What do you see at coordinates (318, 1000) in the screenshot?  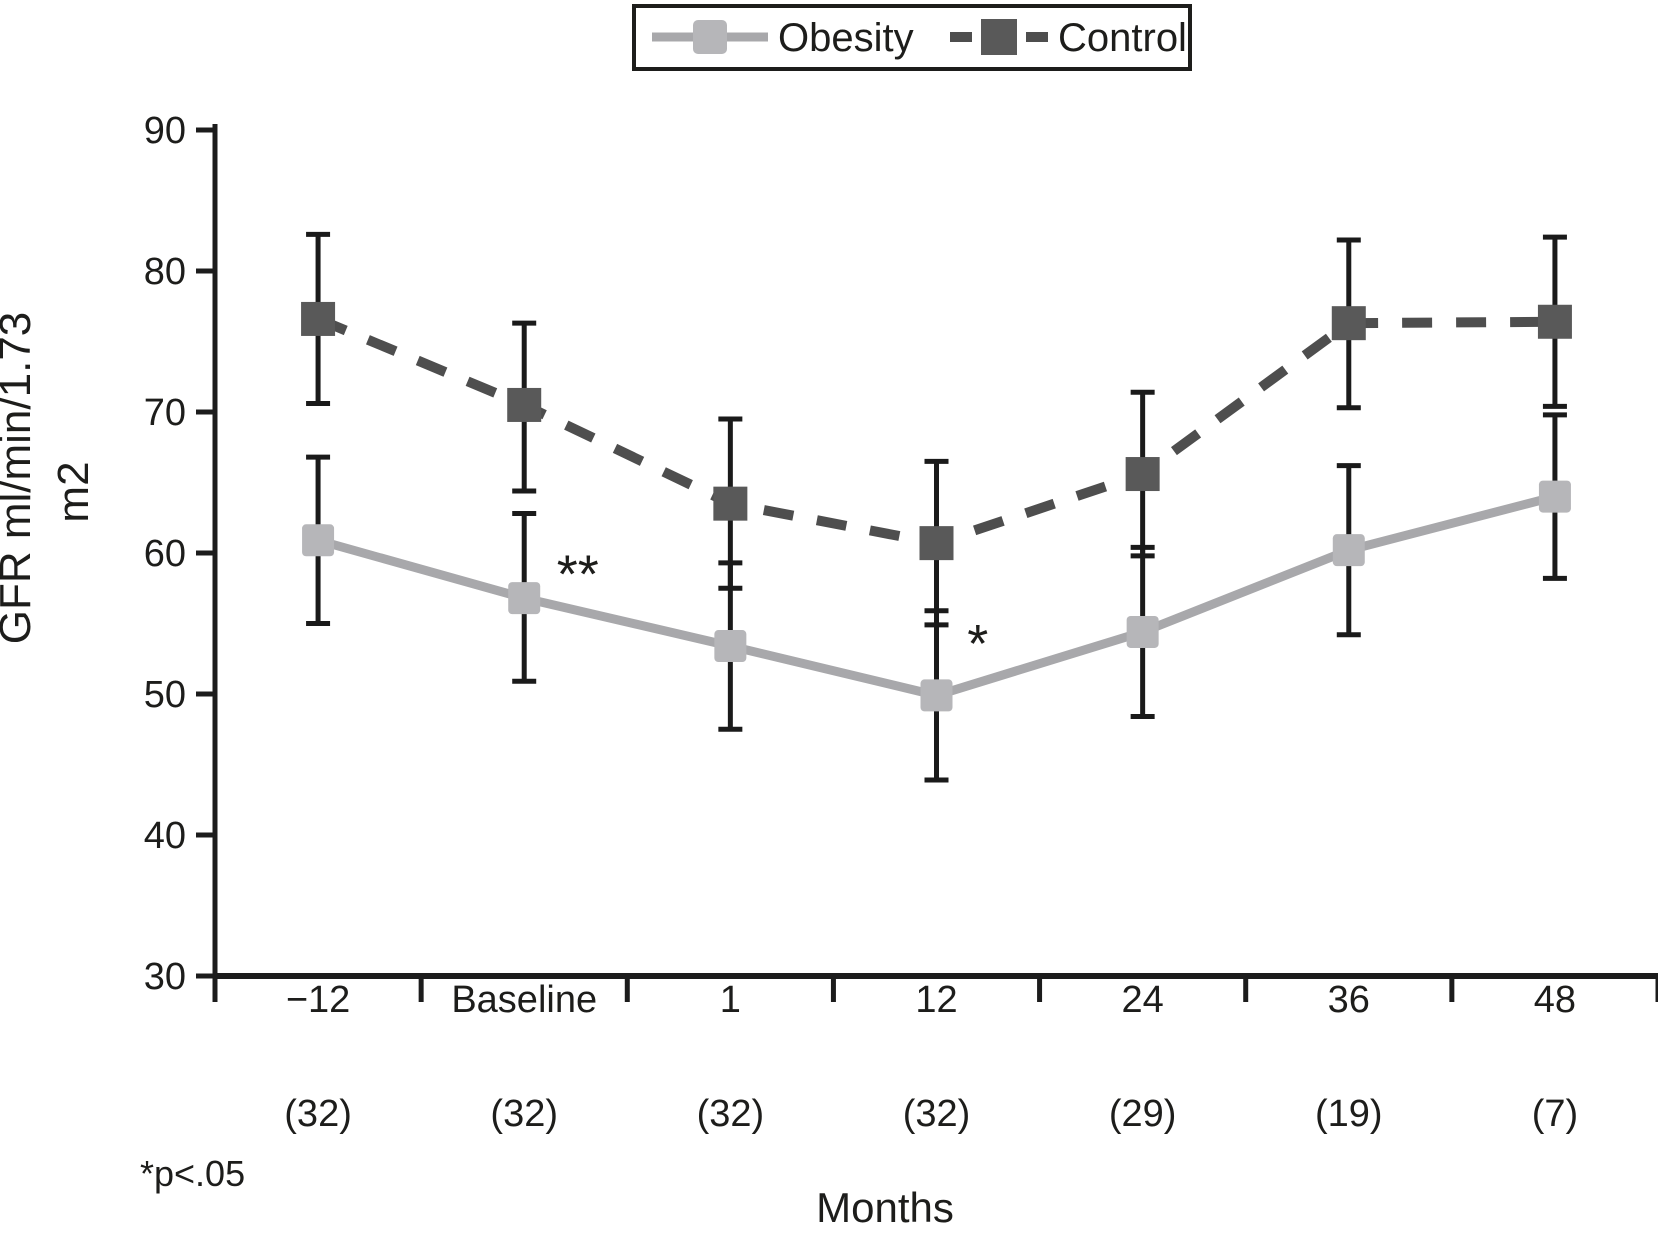 I see `x-category-label: −12` at bounding box center [318, 1000].